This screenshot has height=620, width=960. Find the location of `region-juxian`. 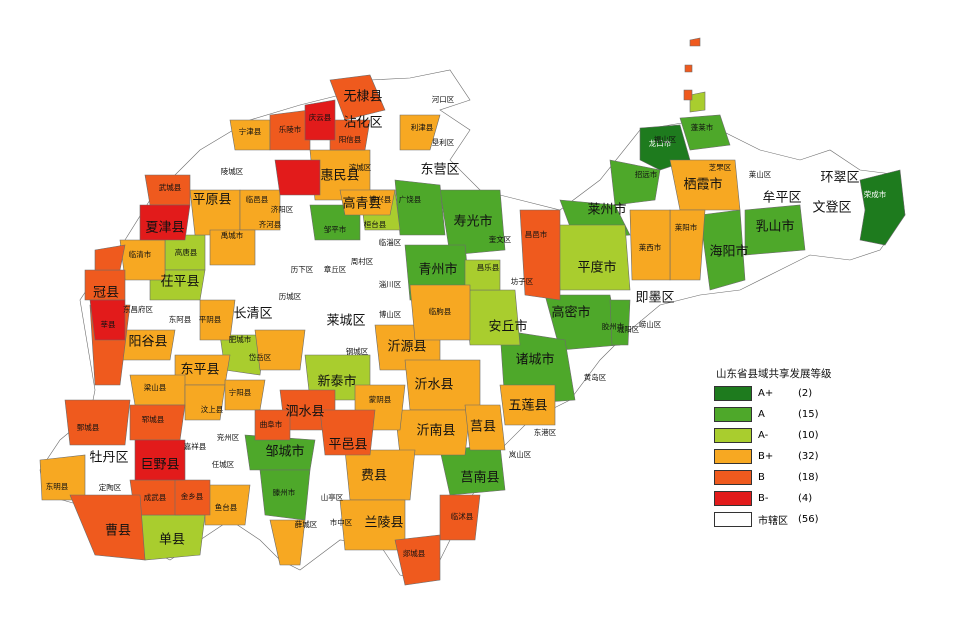

region-juxian is located at coordinates (485, 427).